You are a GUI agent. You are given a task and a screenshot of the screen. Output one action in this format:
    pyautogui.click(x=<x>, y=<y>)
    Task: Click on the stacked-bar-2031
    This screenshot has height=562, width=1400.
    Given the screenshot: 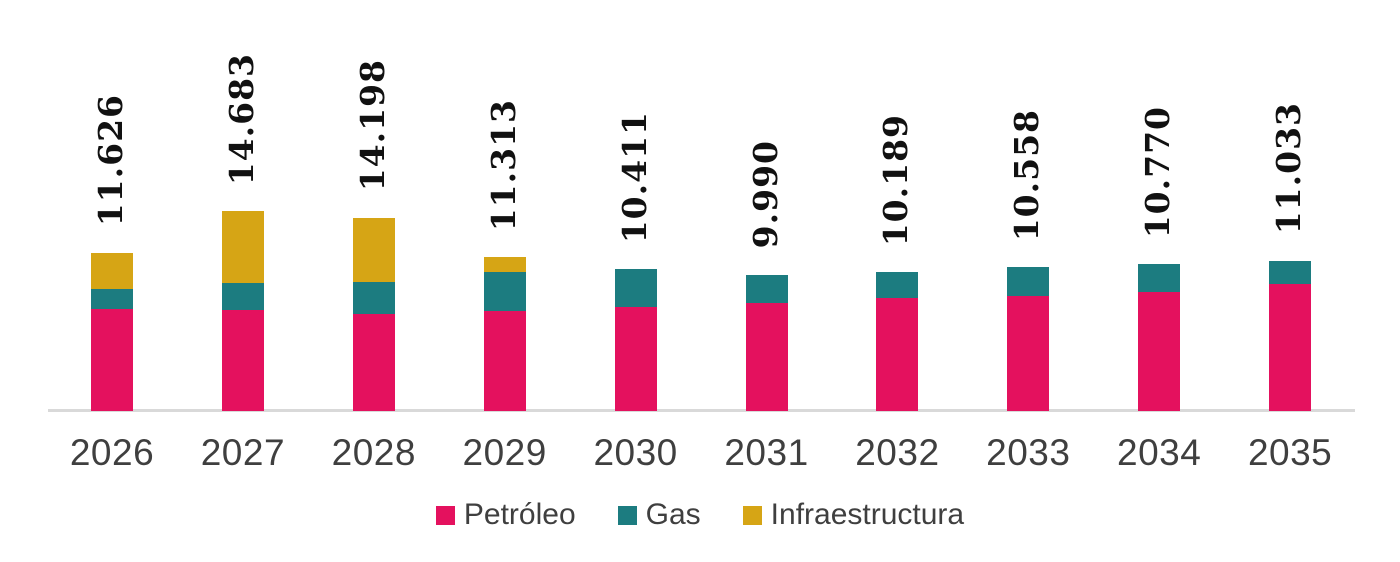 What is the action you would take?
    pyautogui.click(x=766, y=342)
    